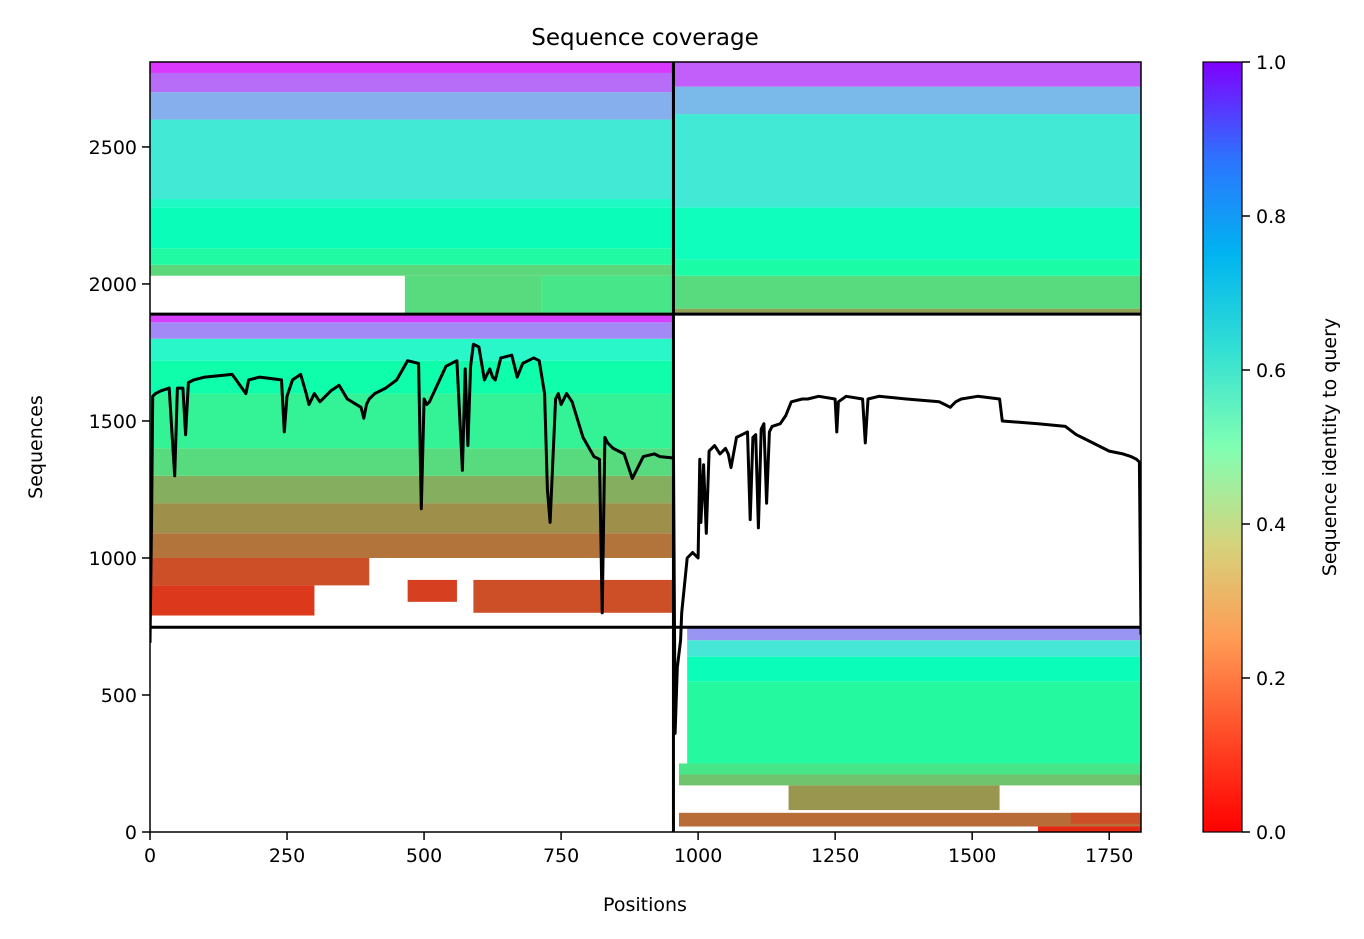 The width and height of the screenshot is (1364, 939). What do you see at coordinates (972, 856) in the screenshot?
I see `x-tick-label: 1500` at bounding box center [972, 856].